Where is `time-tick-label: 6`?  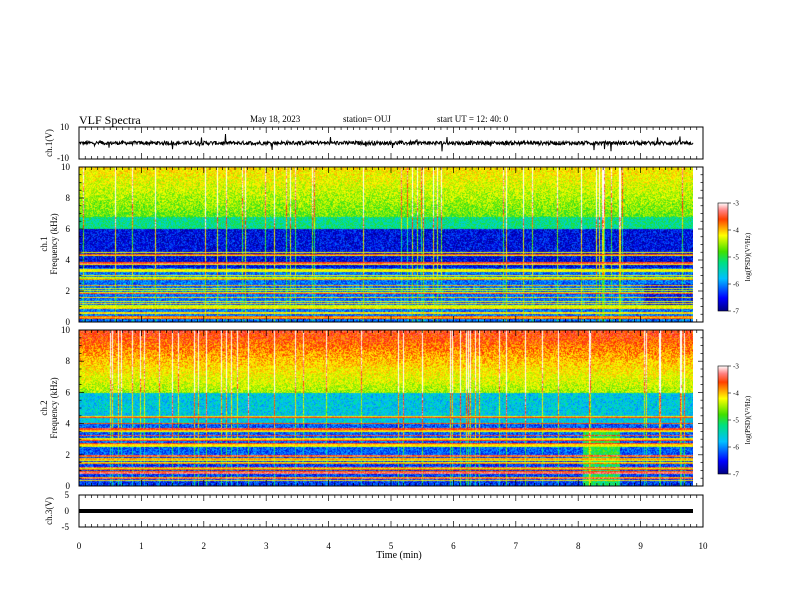
time-tick-label: 6 is located at coordinates (453, 546).